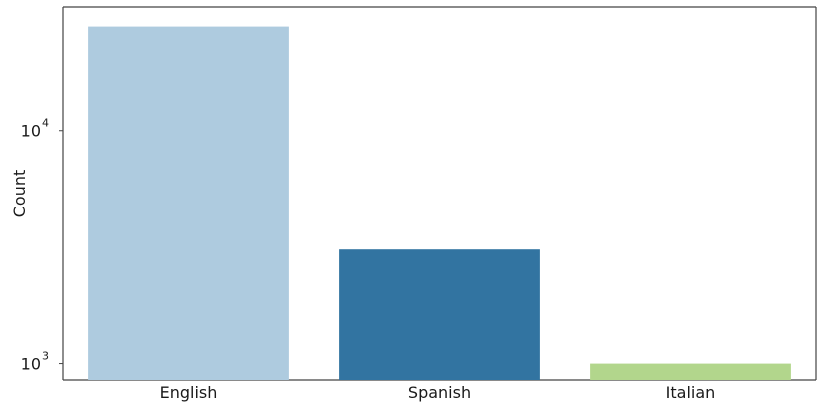 Image resolution: width=817 pixels, height=406 pixels. Describe the element at coordinates (690, 371) in the screenshot. I see `bar-italian` at that location.